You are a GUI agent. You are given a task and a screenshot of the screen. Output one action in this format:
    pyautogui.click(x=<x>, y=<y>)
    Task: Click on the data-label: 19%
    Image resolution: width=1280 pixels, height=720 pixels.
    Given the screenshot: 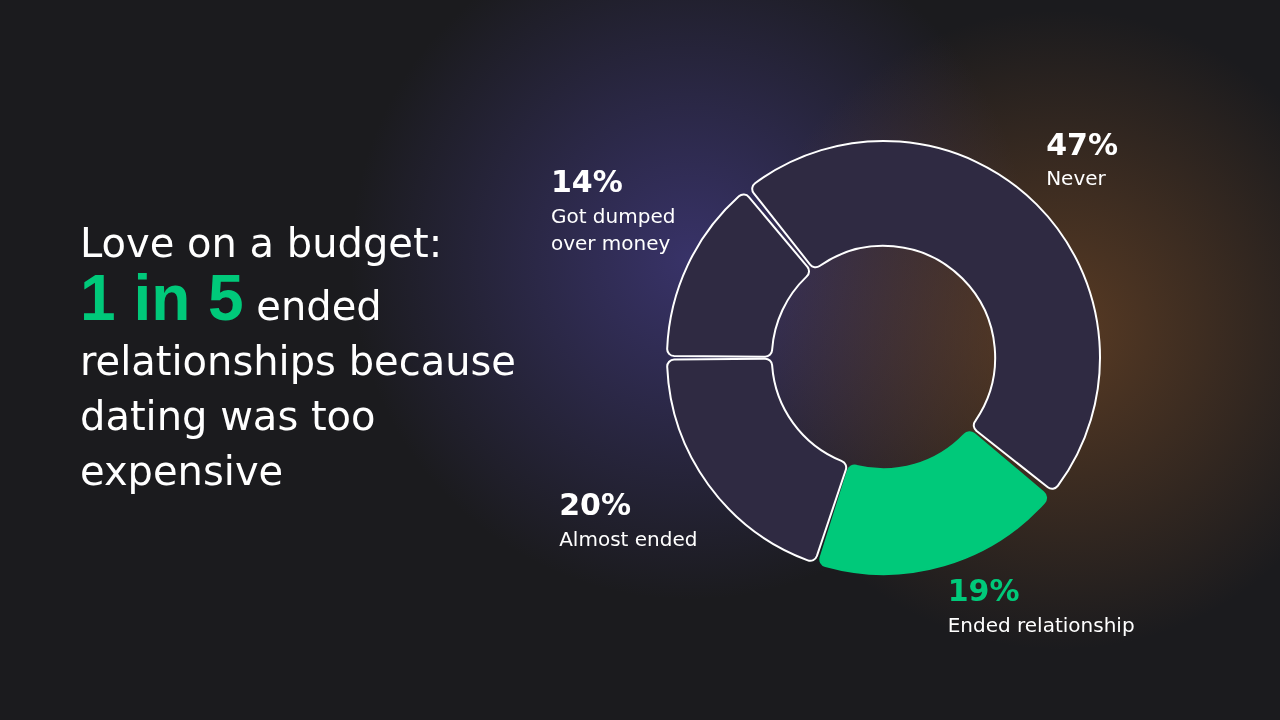 What is the action you would take?
    pyautogui.click(x=983, y=591)
    